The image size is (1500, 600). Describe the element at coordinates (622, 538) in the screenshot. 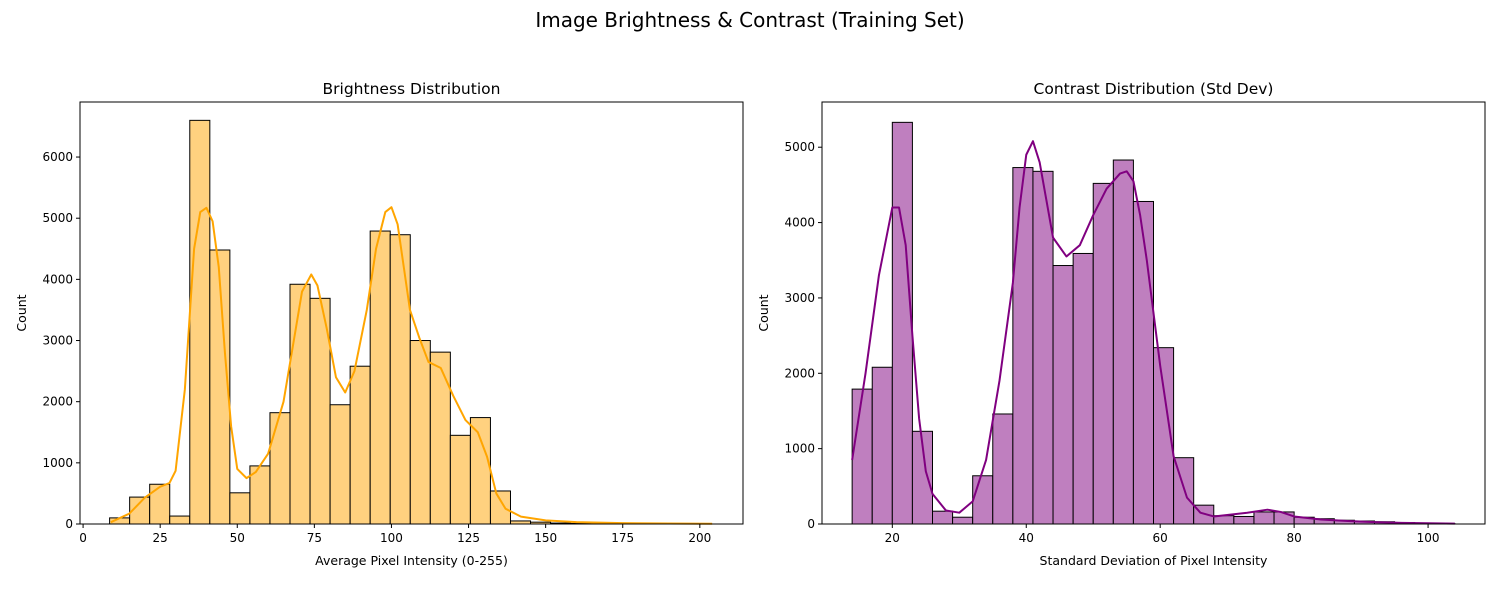

I see `x-tick-label: 175` at that location.